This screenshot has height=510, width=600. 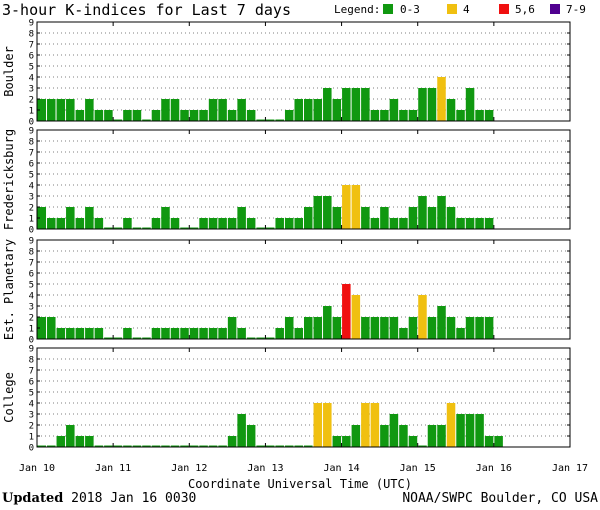 I want to click on legend-text-0-3: 0-3, so click(x=410, y=9).